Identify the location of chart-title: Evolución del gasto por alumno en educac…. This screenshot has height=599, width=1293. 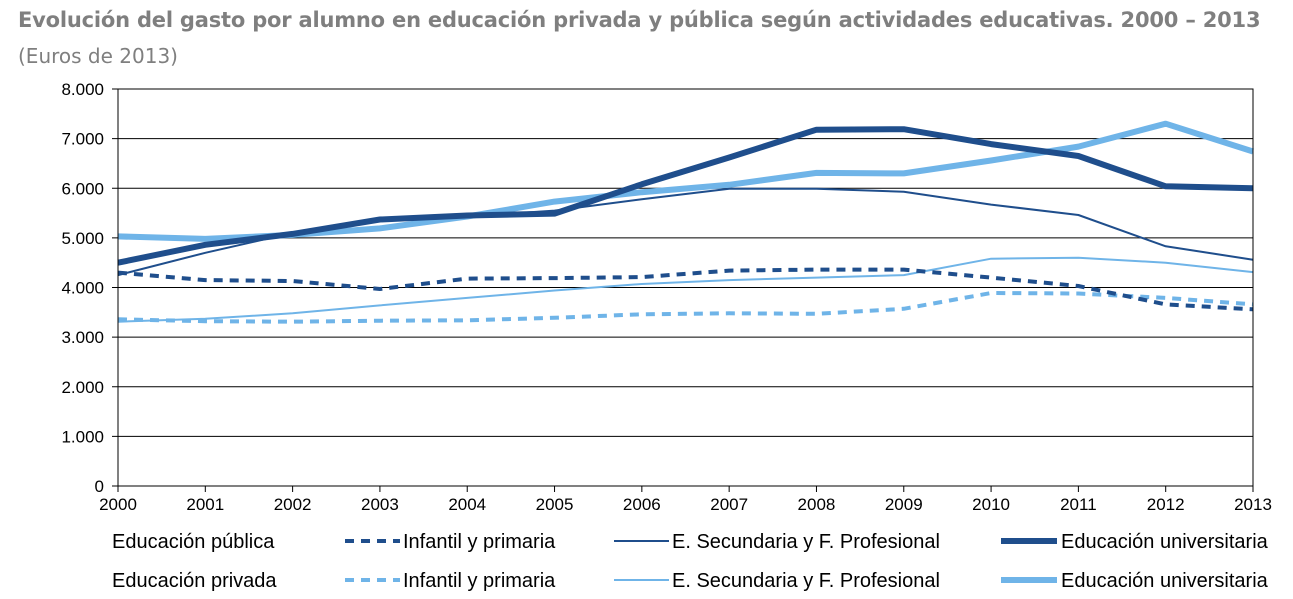
(639, 20).